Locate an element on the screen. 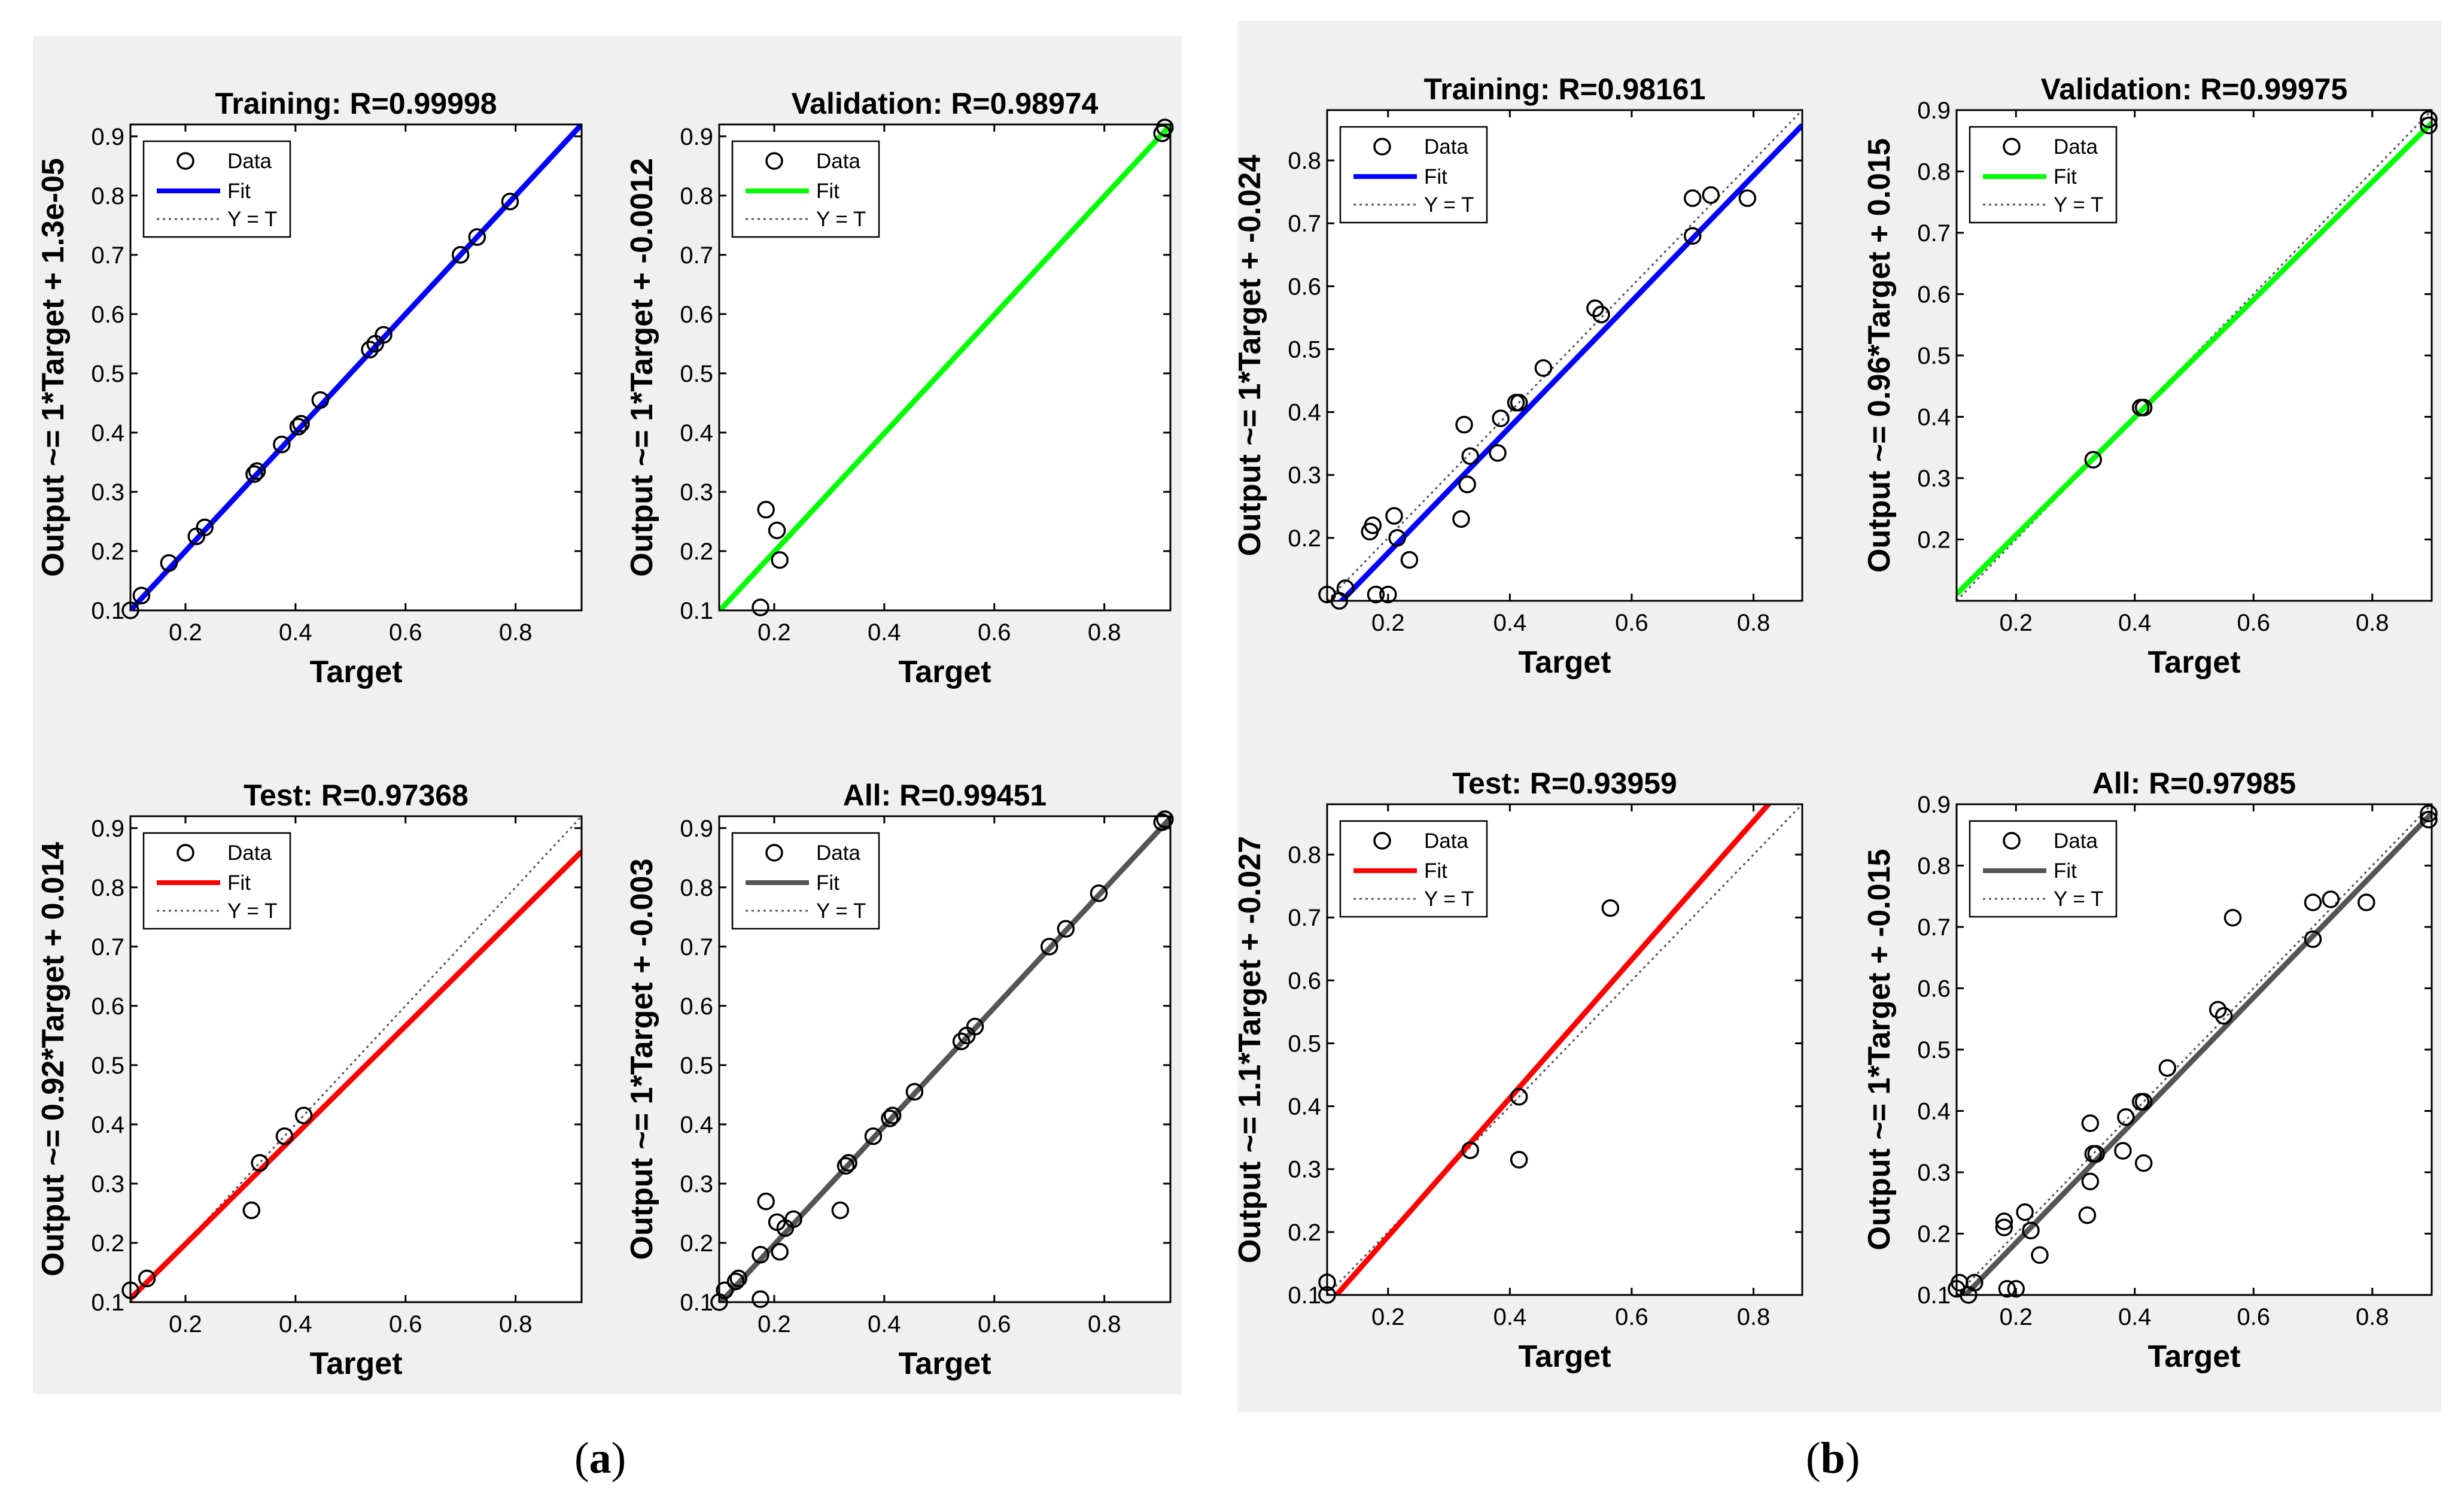  subfigure-label-a: (a) is located at coordinates (600, 1458).